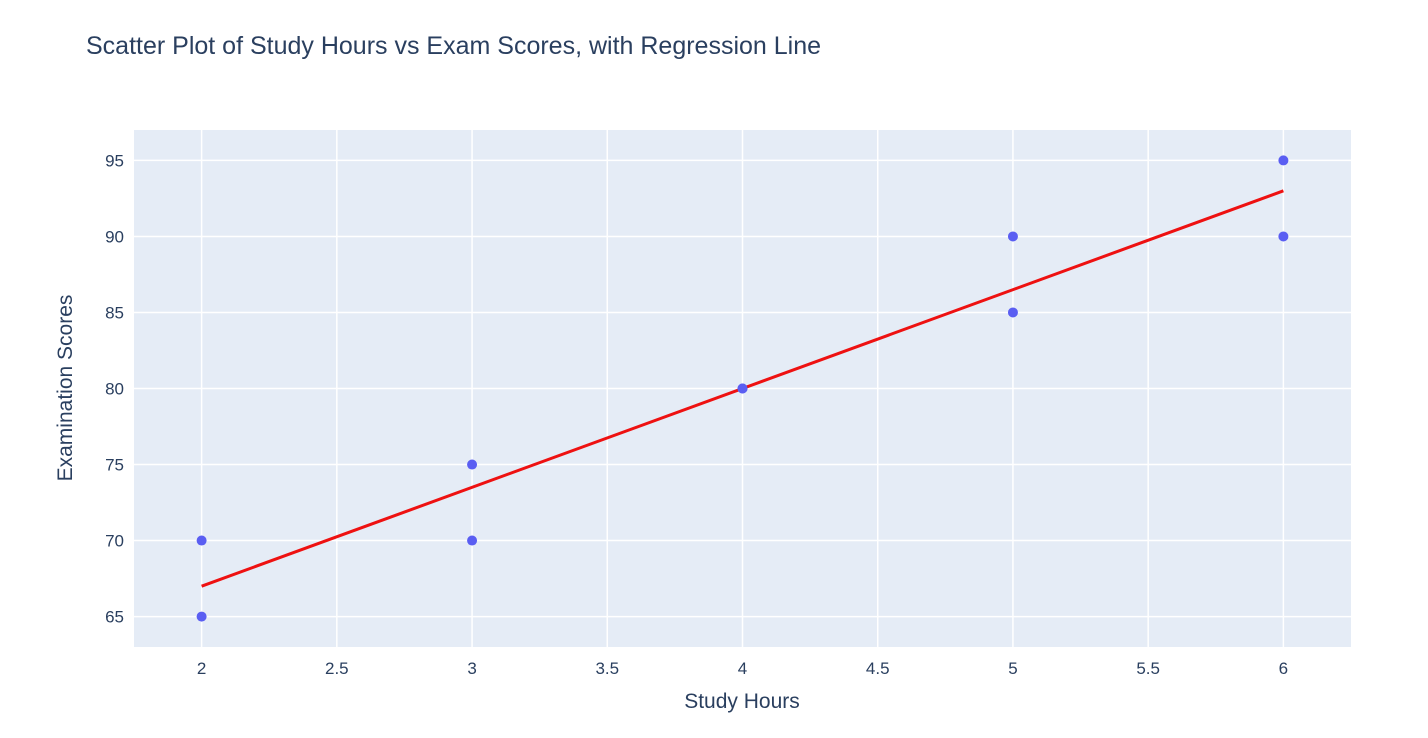 This screenshot has height=738, width=1428. What do you see at coordinates (114, 389) in the screenshot?
I see `y-tick-label: 80` at bounding box center [114, 389].